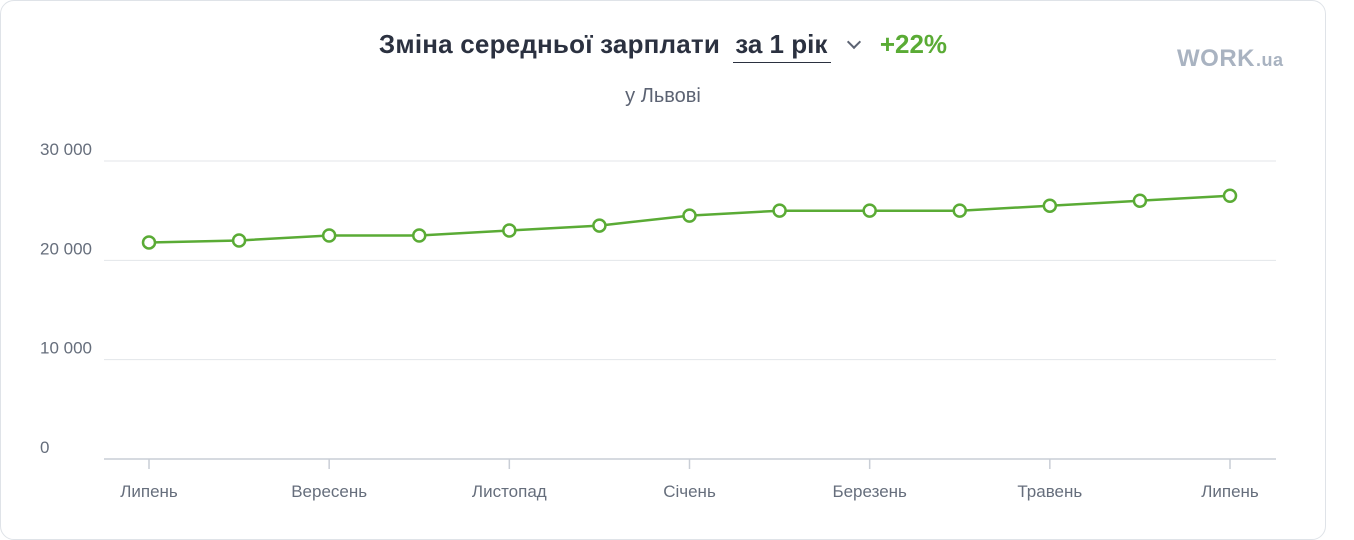  What do you see at coordinates (66, 149) in the screenshot?
I see `y-tick-label: 30 000` at bounding box center [66, 149].